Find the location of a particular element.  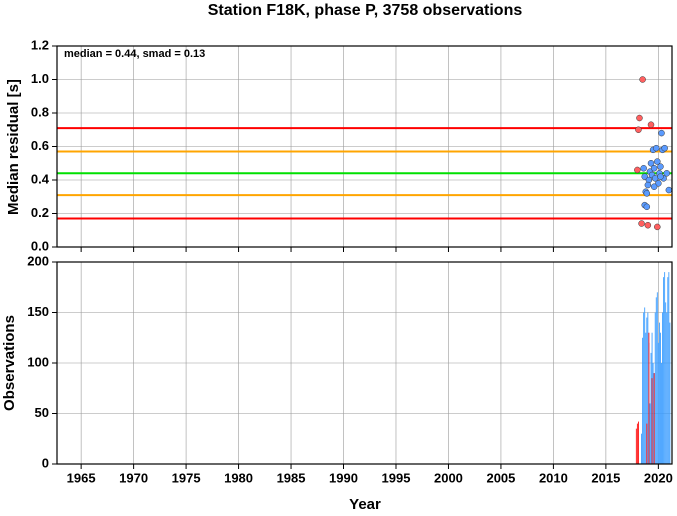

y-tick-label: 150 is located at coordinates (38, 311).